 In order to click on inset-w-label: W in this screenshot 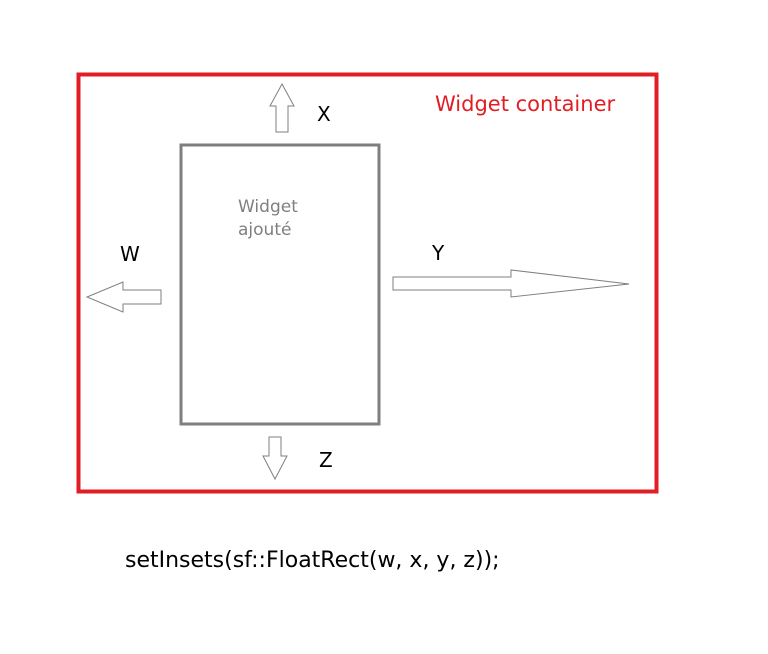, I will do `click(130, 254)`.